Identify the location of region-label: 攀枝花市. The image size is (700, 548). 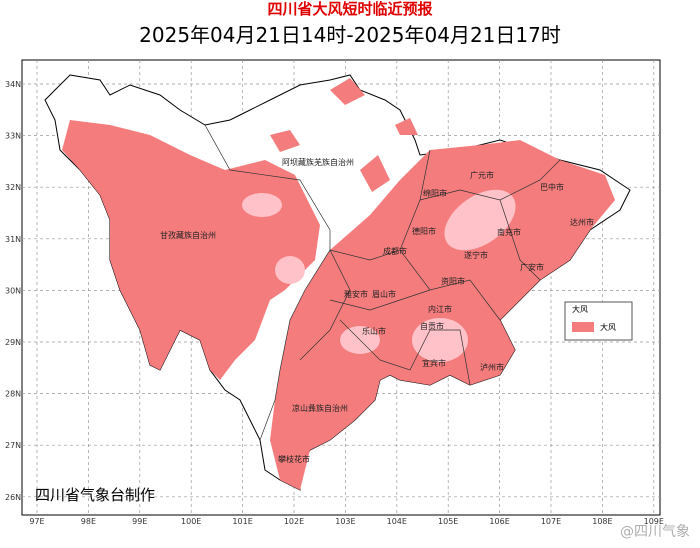
(294, 459).